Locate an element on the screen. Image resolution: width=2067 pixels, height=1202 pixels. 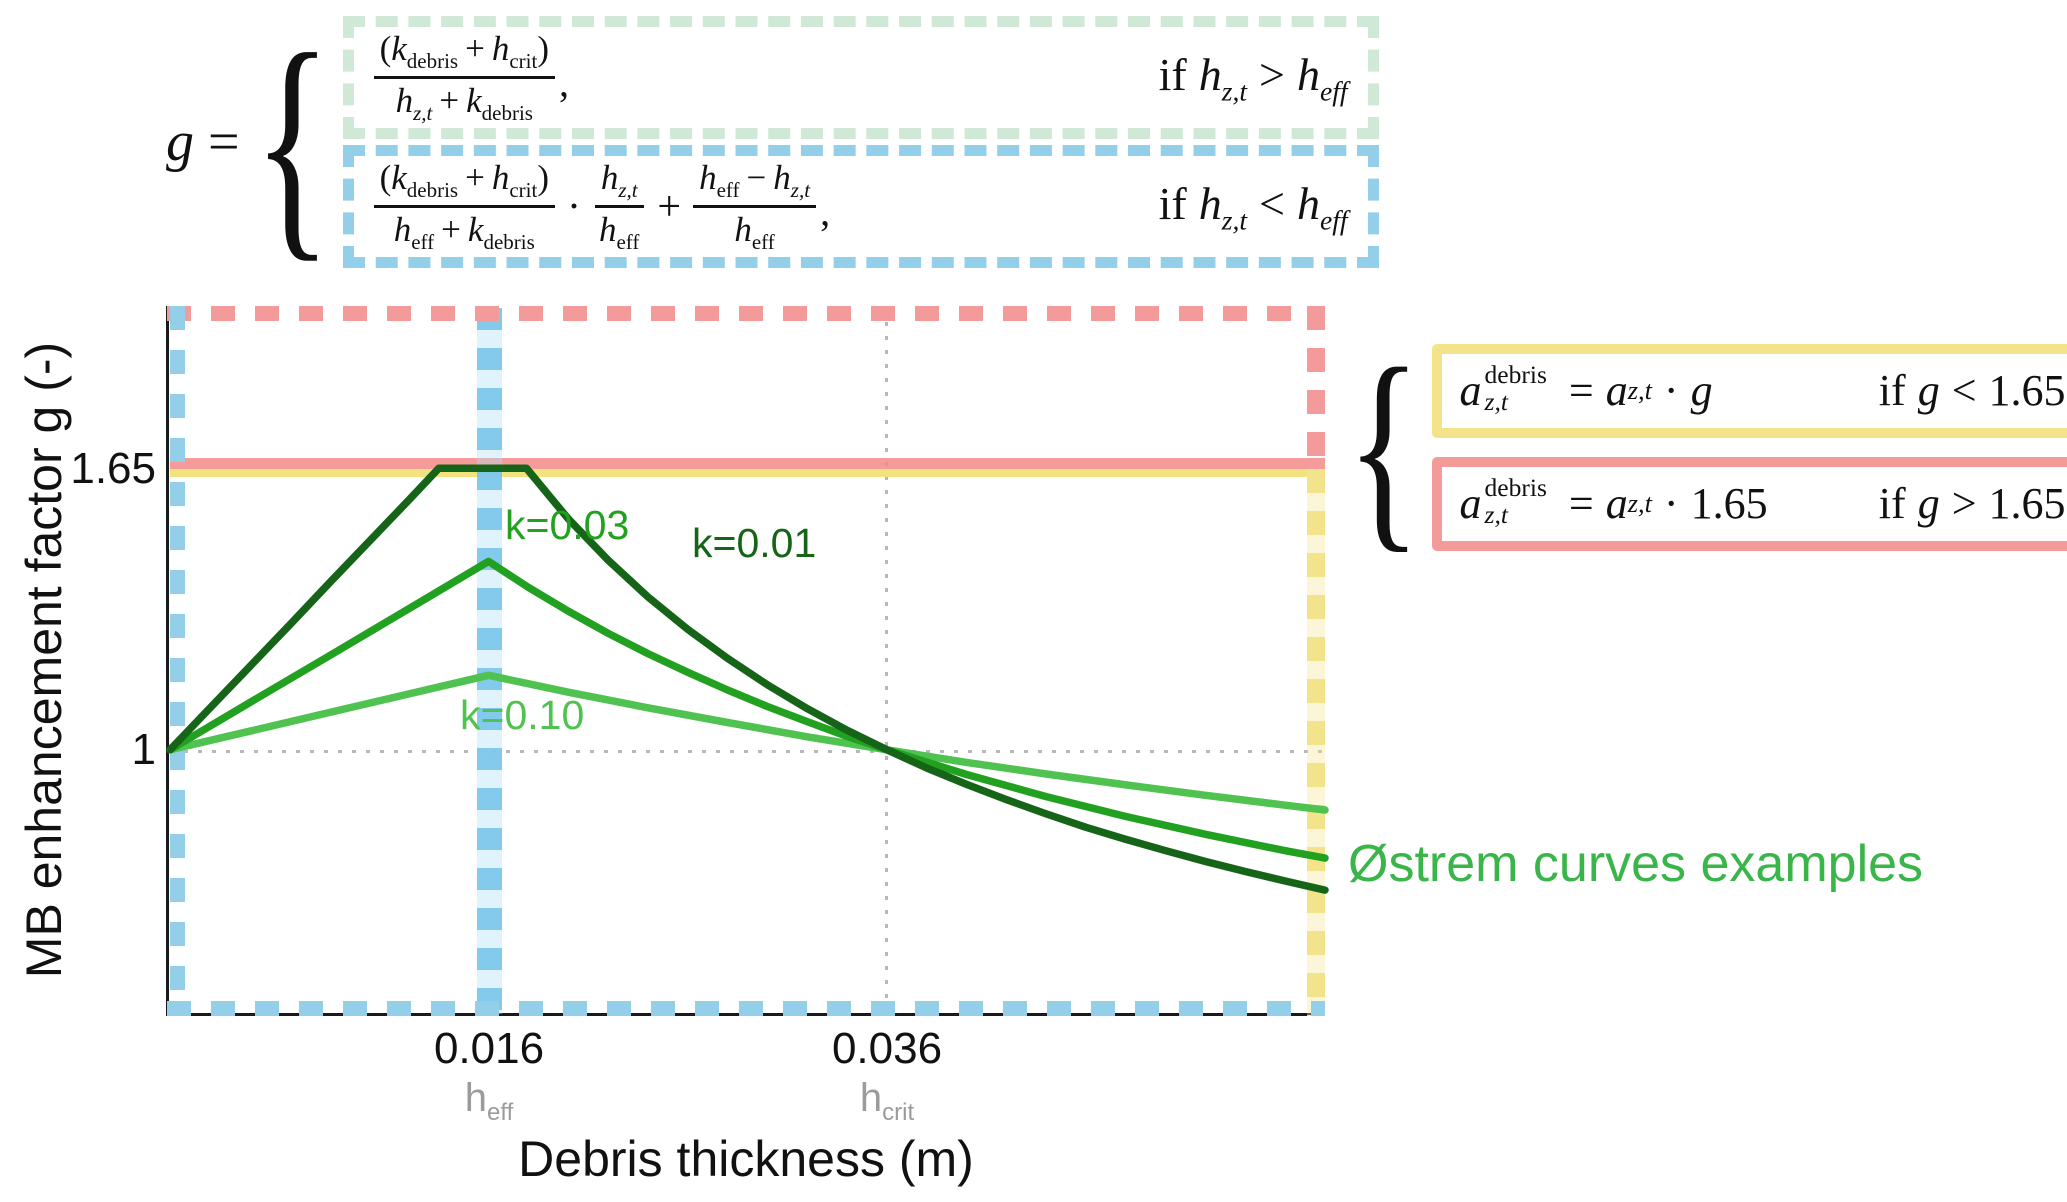
ostrem-annotation: Østrem curves examples is located at coordinates (1636, 864).